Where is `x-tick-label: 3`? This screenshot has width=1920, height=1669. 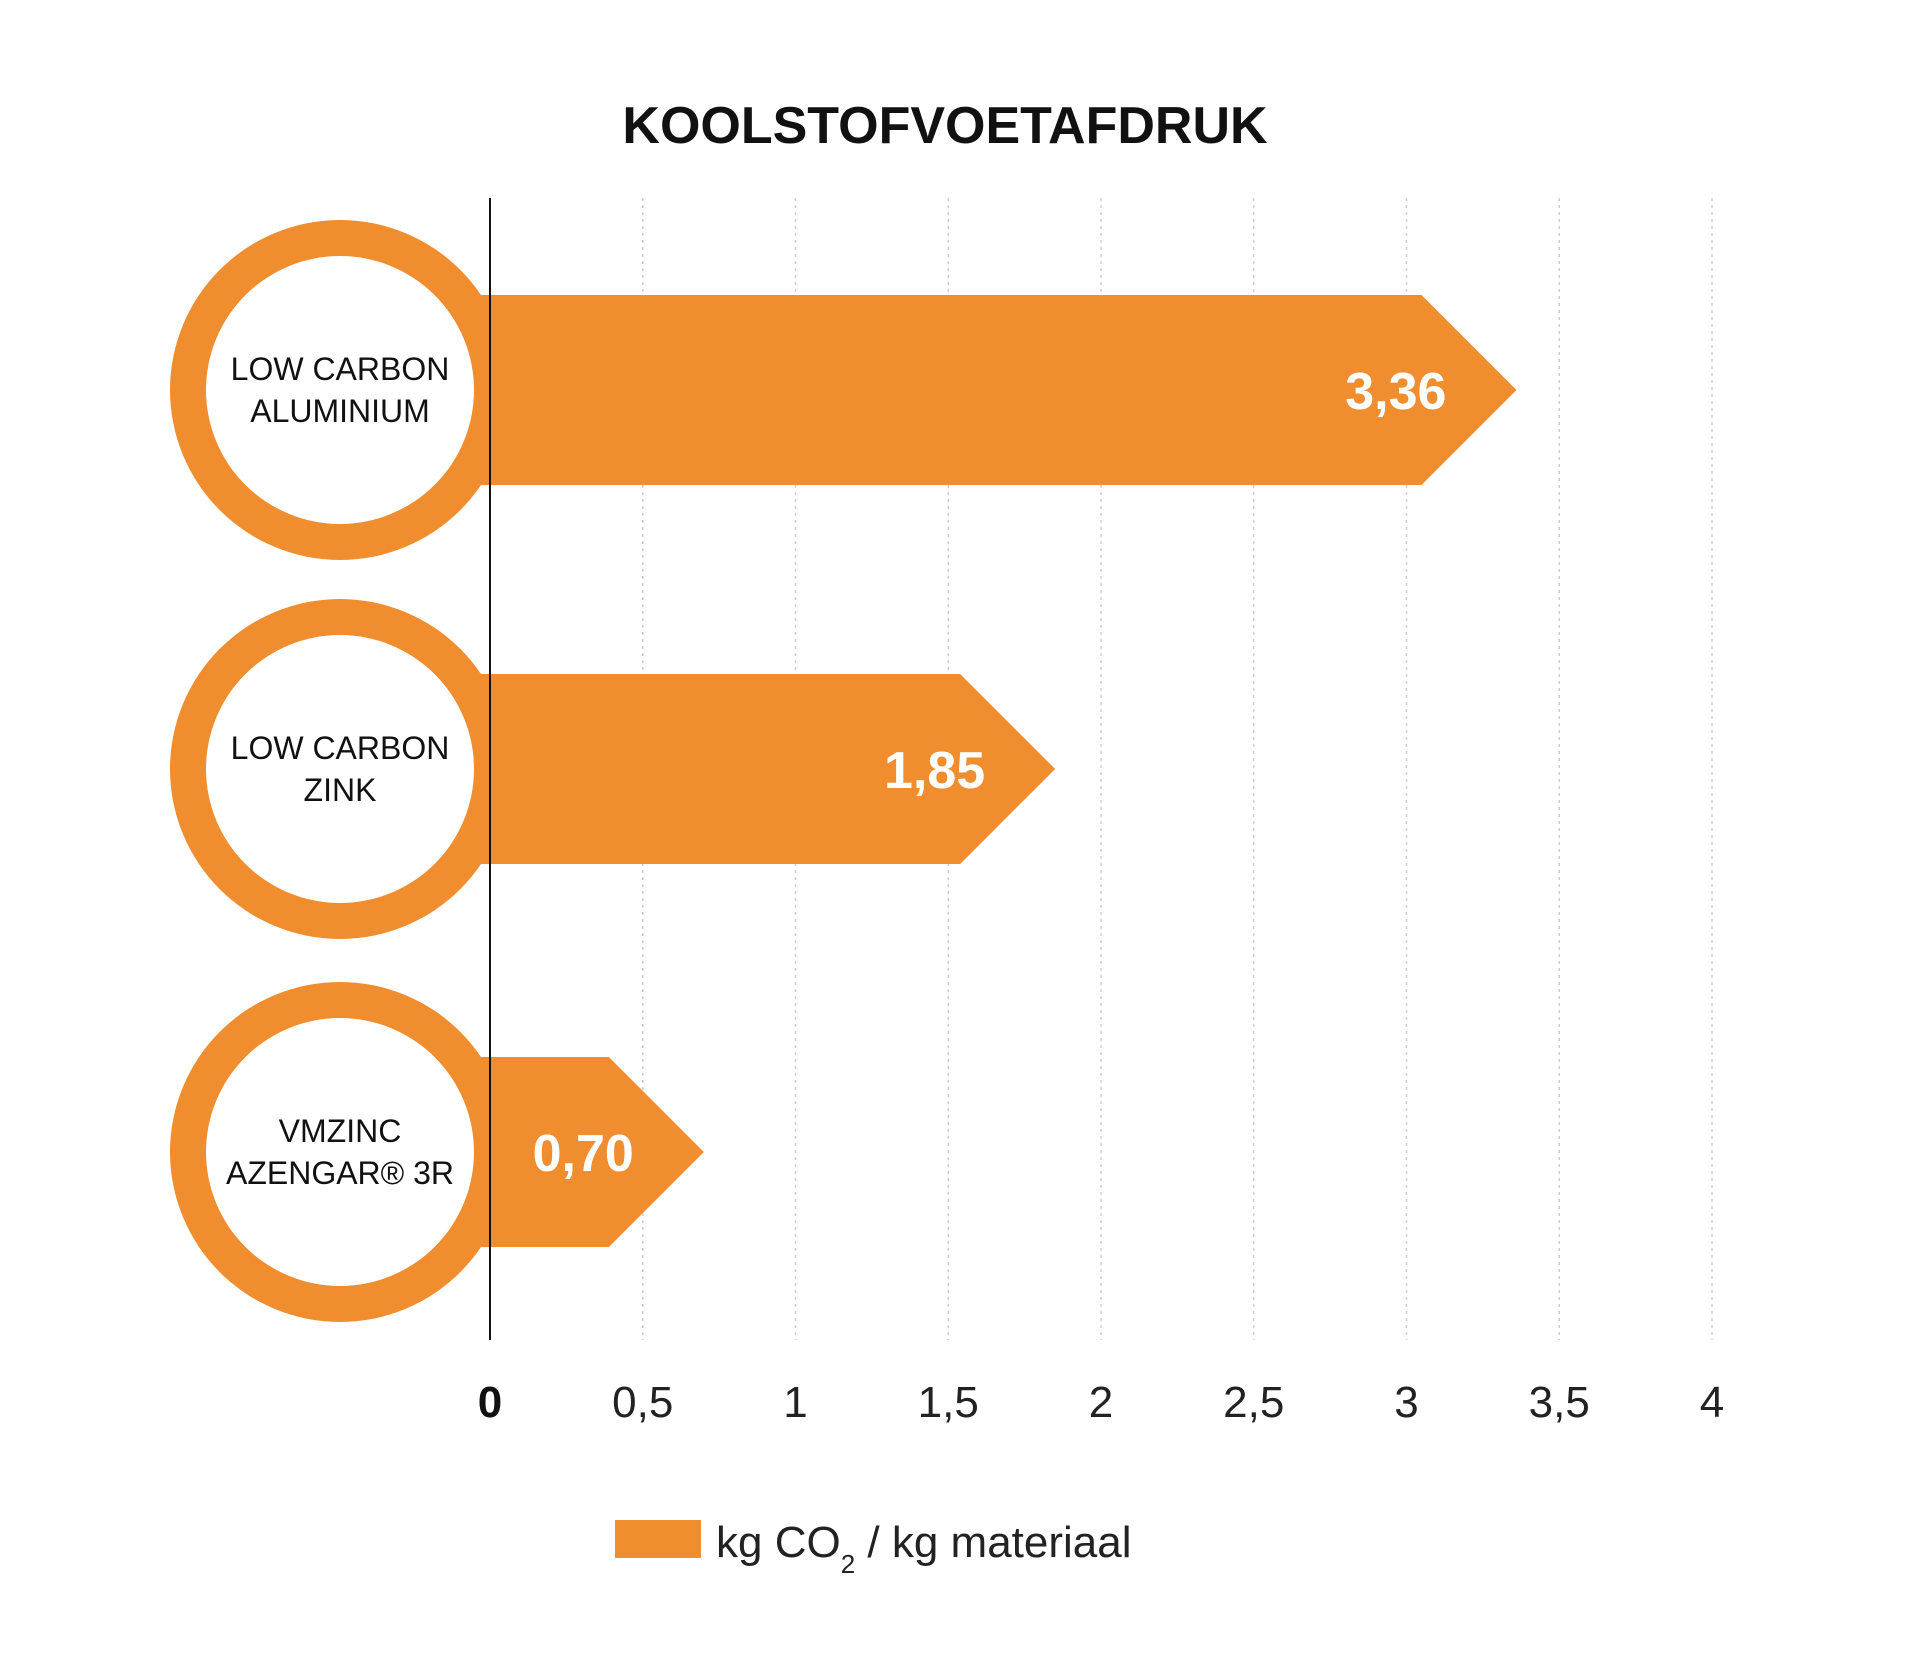 x-tick-label: 3 is located at coordinates (1406, 1402).